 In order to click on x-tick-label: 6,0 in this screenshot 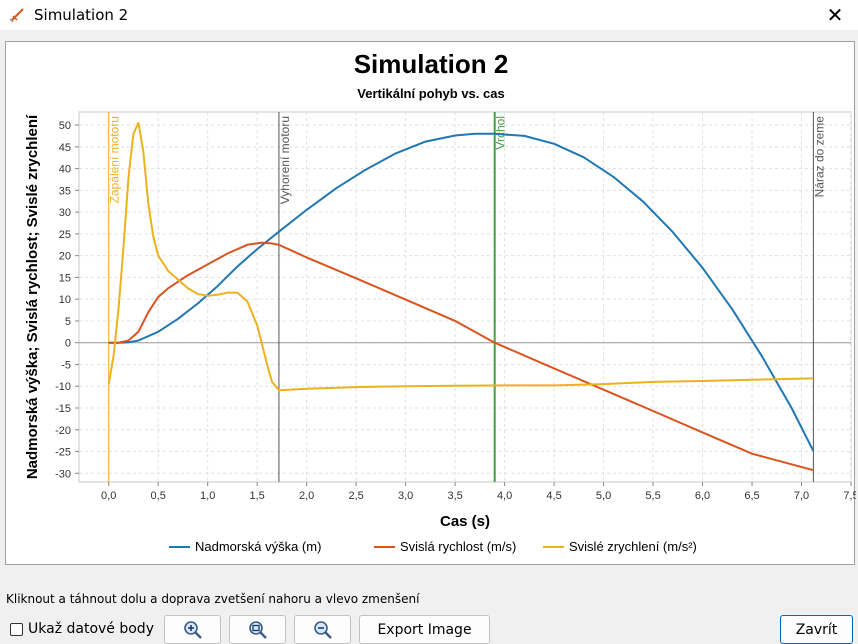, I will do `click(702, 496)`.